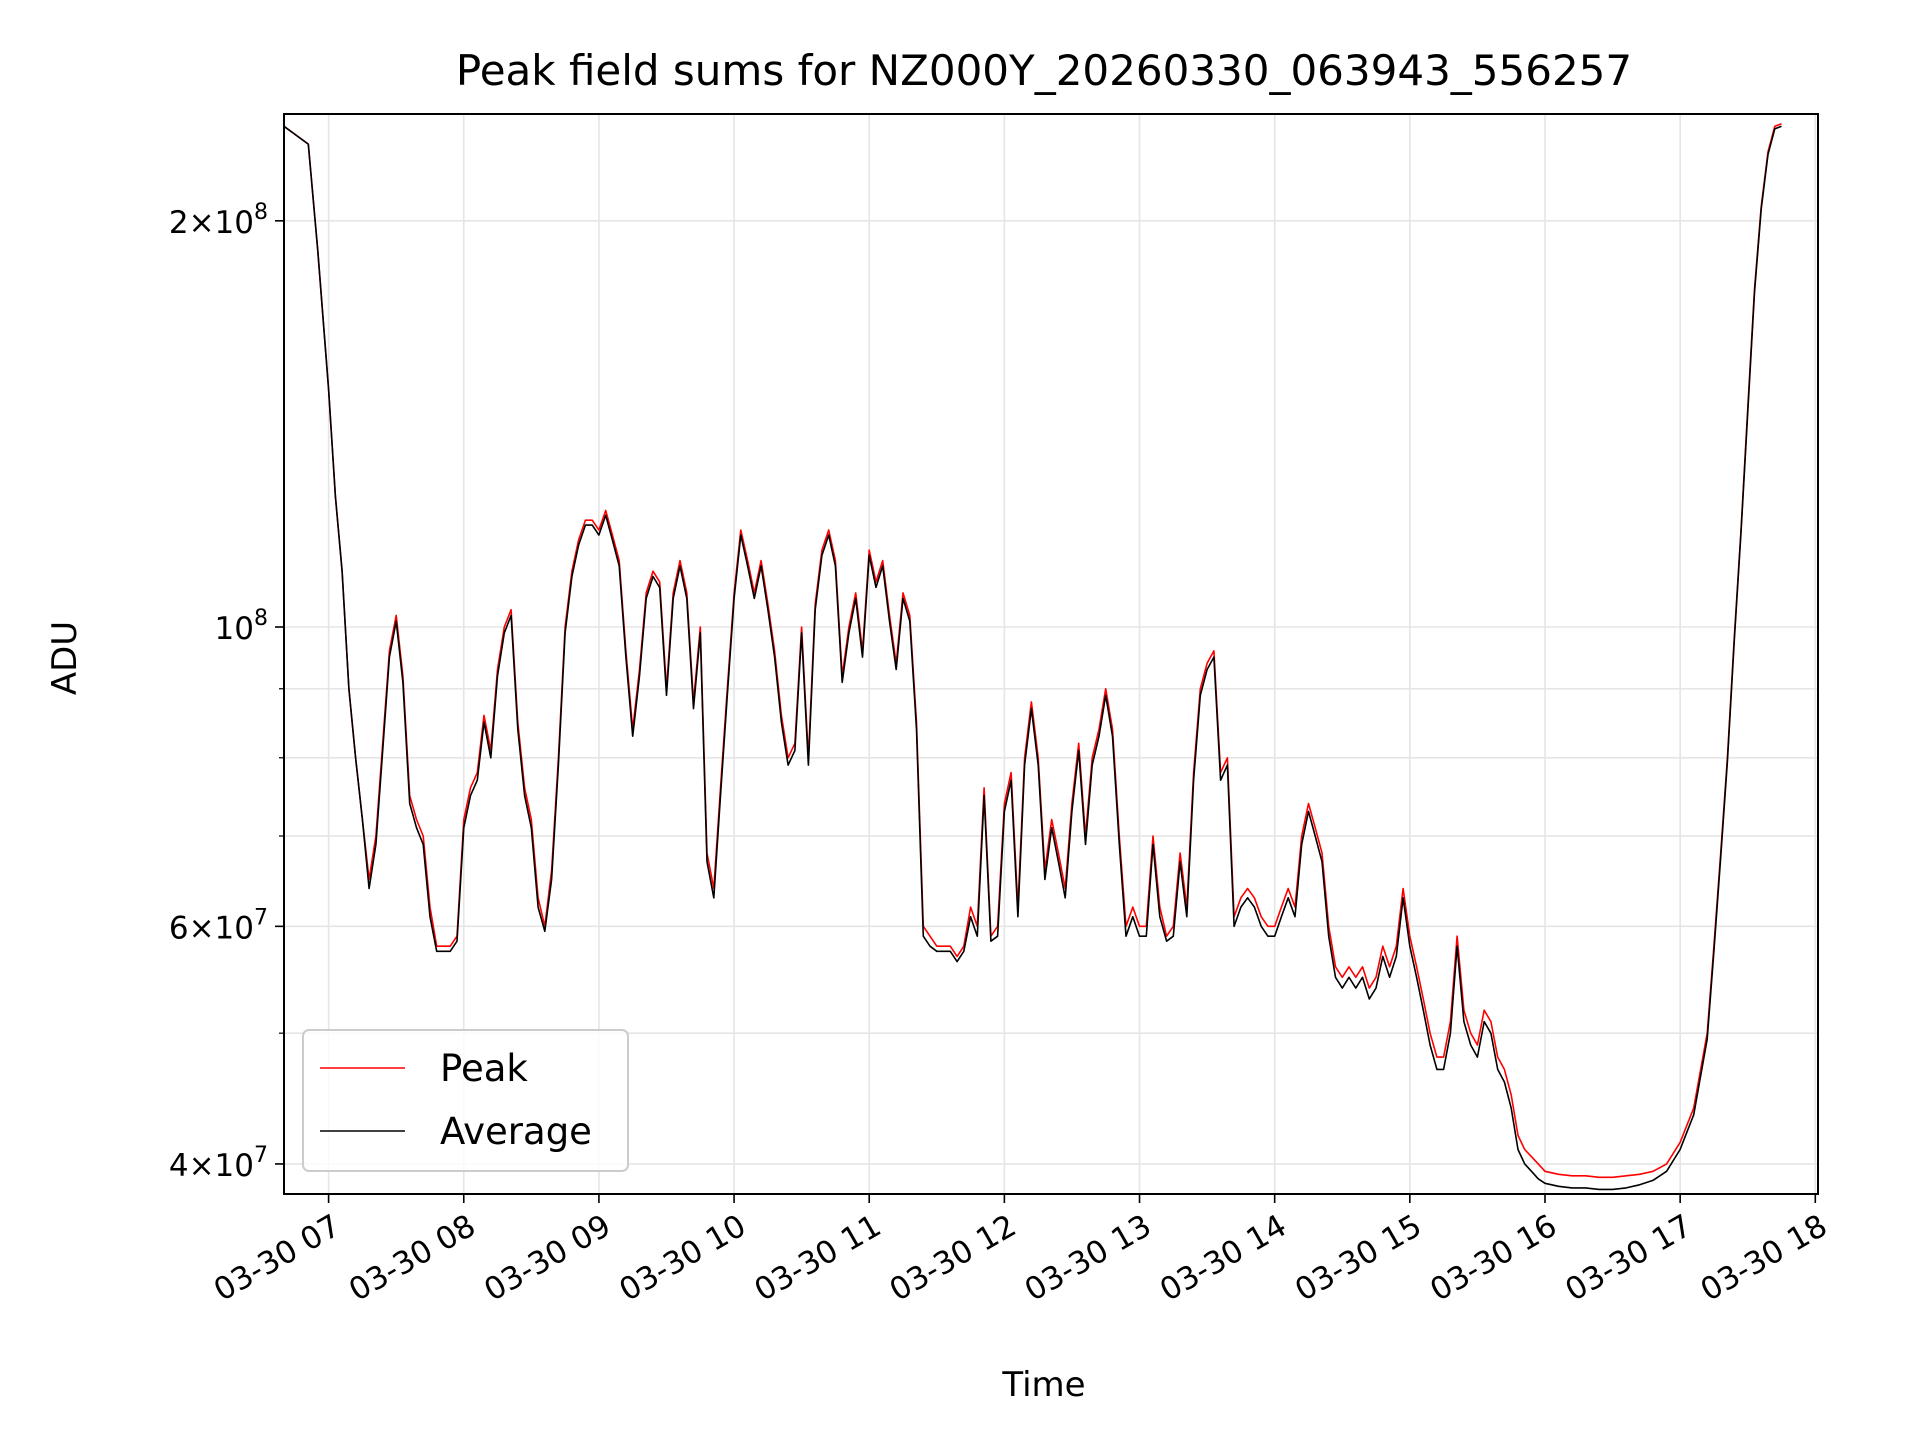 This screenshot has height=1440, width=1920. Describe the element at coordinates (818, 1258) in the screenshot. I see `x-tick-label: 03-30 11` at that location.